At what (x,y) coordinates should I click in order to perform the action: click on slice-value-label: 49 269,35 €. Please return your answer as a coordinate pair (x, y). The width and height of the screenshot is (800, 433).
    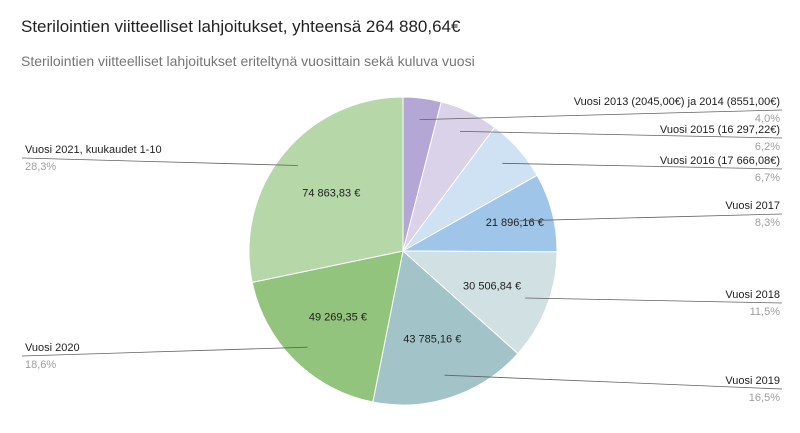
    Looking at the image, I should click on (338, 318).